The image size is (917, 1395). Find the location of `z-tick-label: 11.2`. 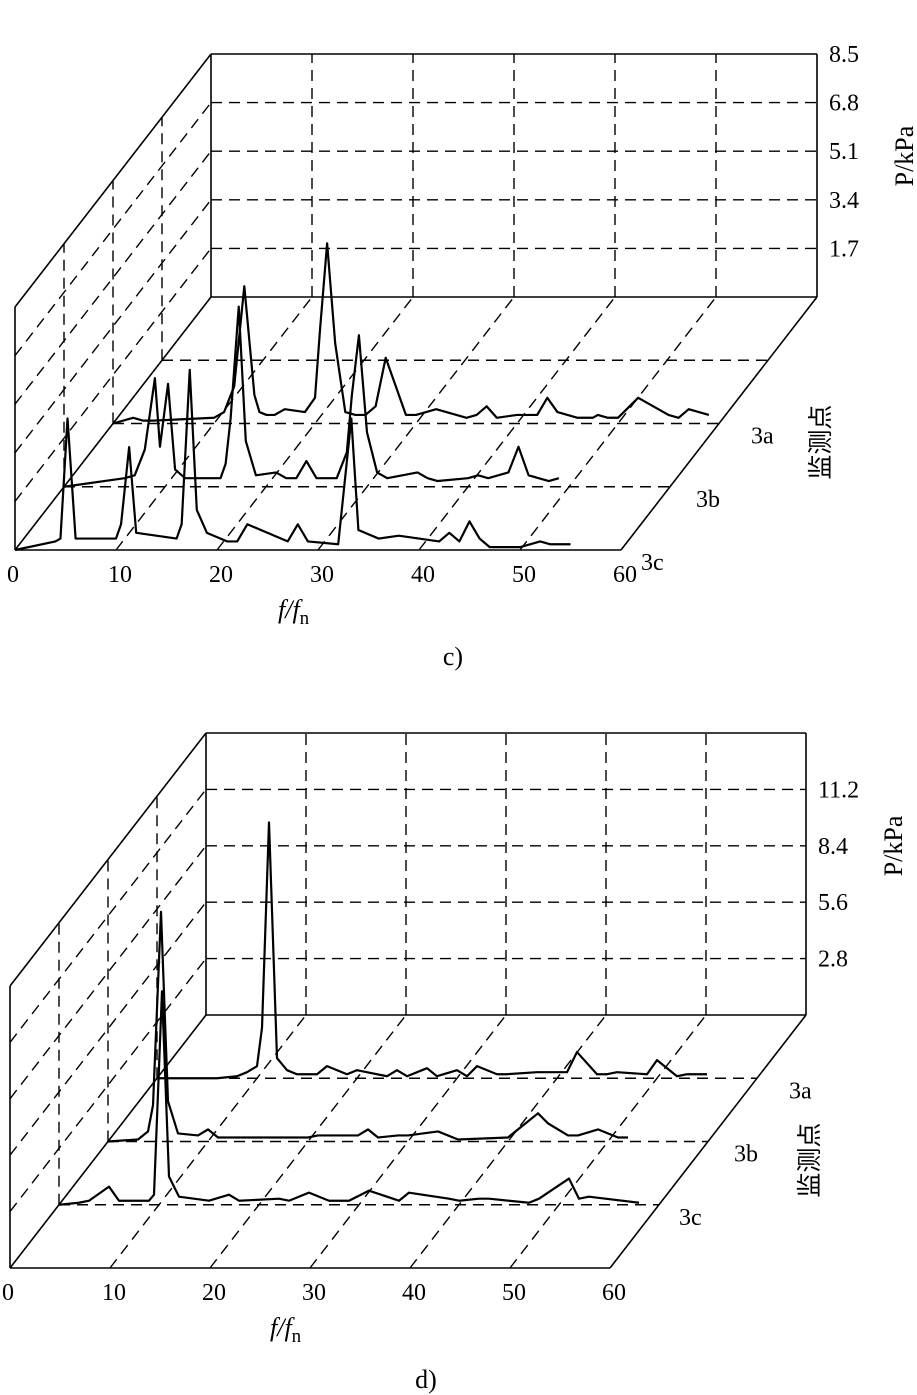

z-tick-label: 11.2 is located at coordinates (838, 790).